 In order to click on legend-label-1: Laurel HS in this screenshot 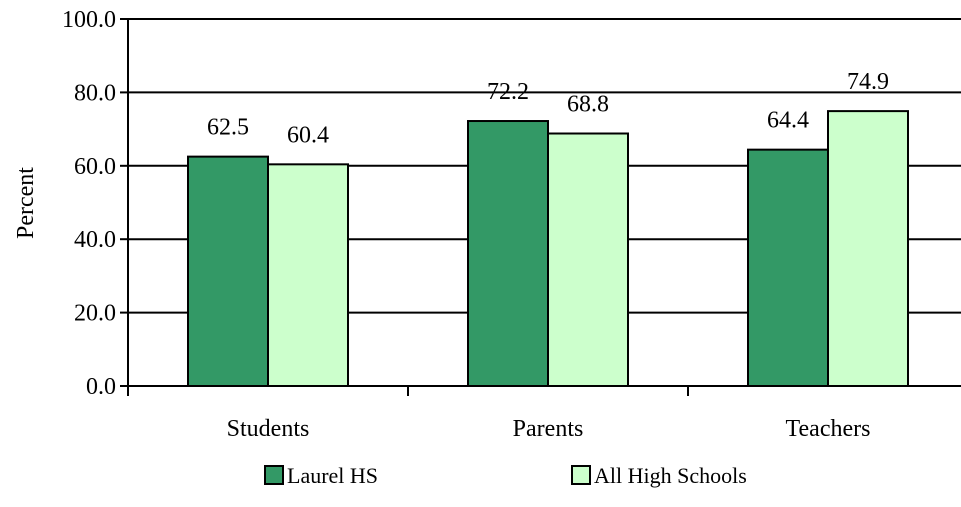, I will do `click(332, 475)`.